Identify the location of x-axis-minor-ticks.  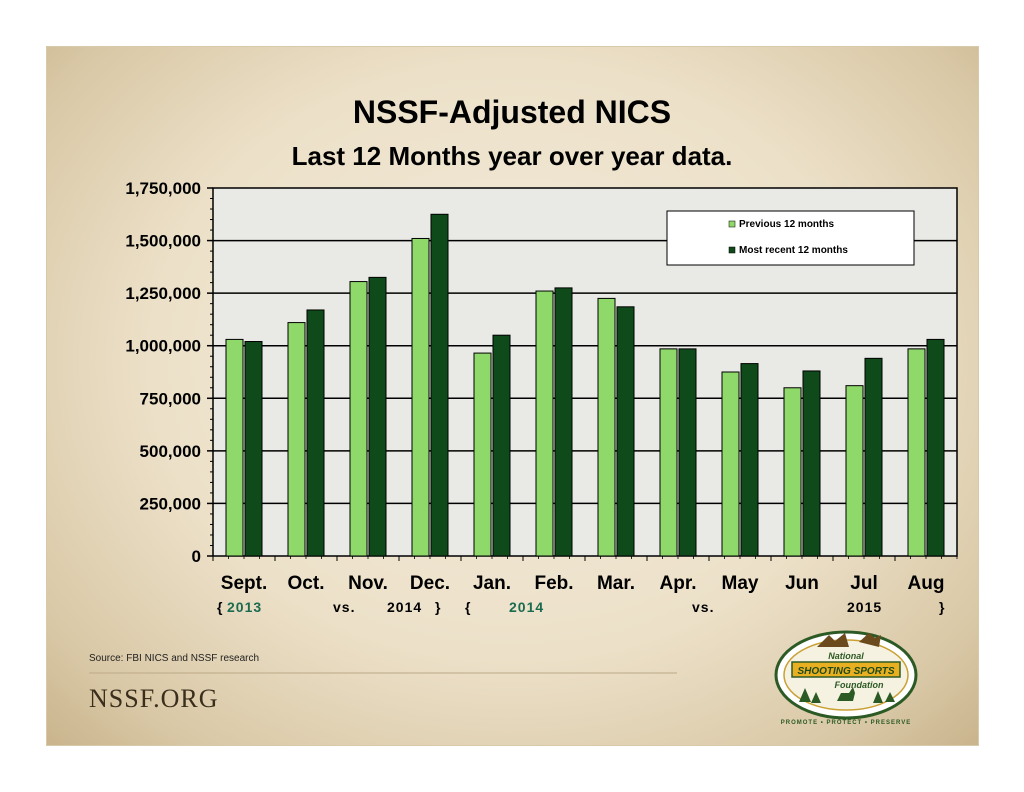
(585, 558).